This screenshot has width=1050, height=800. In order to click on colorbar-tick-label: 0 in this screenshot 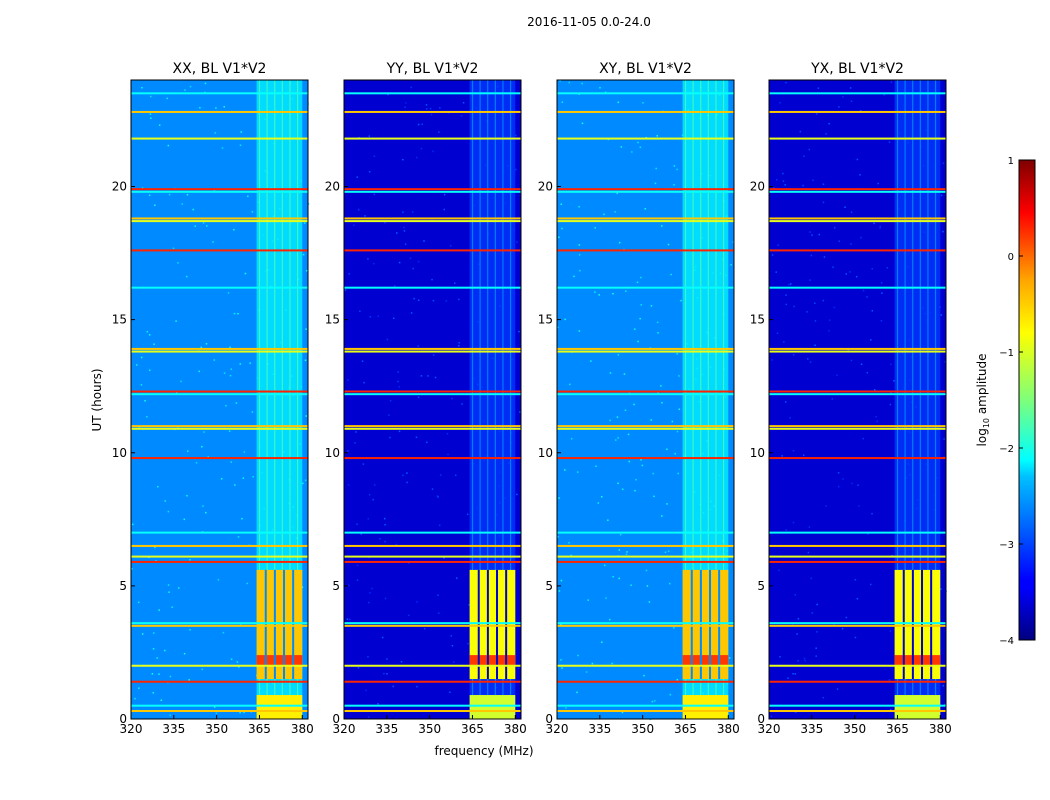, I will do `click(1011, 257)`.